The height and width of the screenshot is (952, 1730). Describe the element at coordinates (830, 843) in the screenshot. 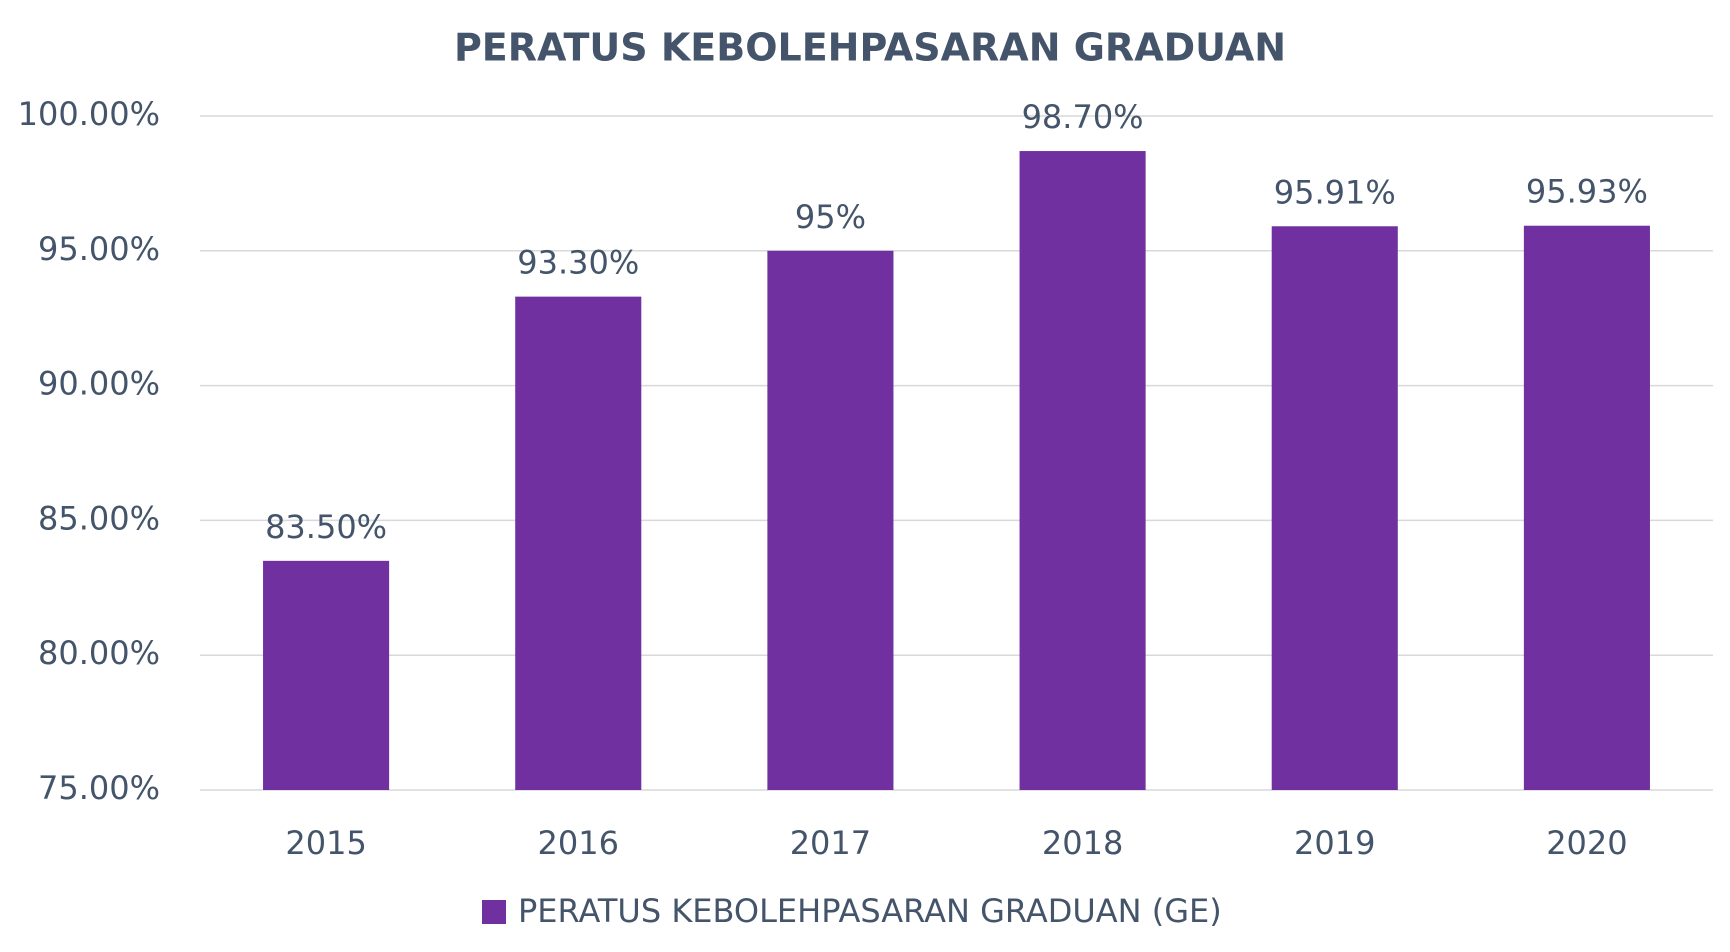

I see `x-tick-label: 2017` at that location.